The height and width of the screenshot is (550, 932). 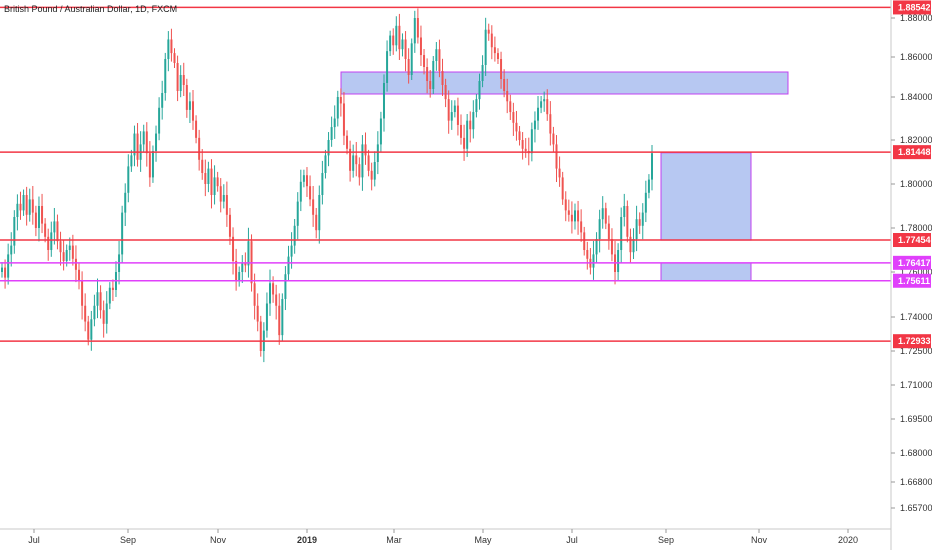 What do you see at coordinates (759, 540) in the screenshot?
I see `time-tick-label: Nov` at bounding box center [759, 540].